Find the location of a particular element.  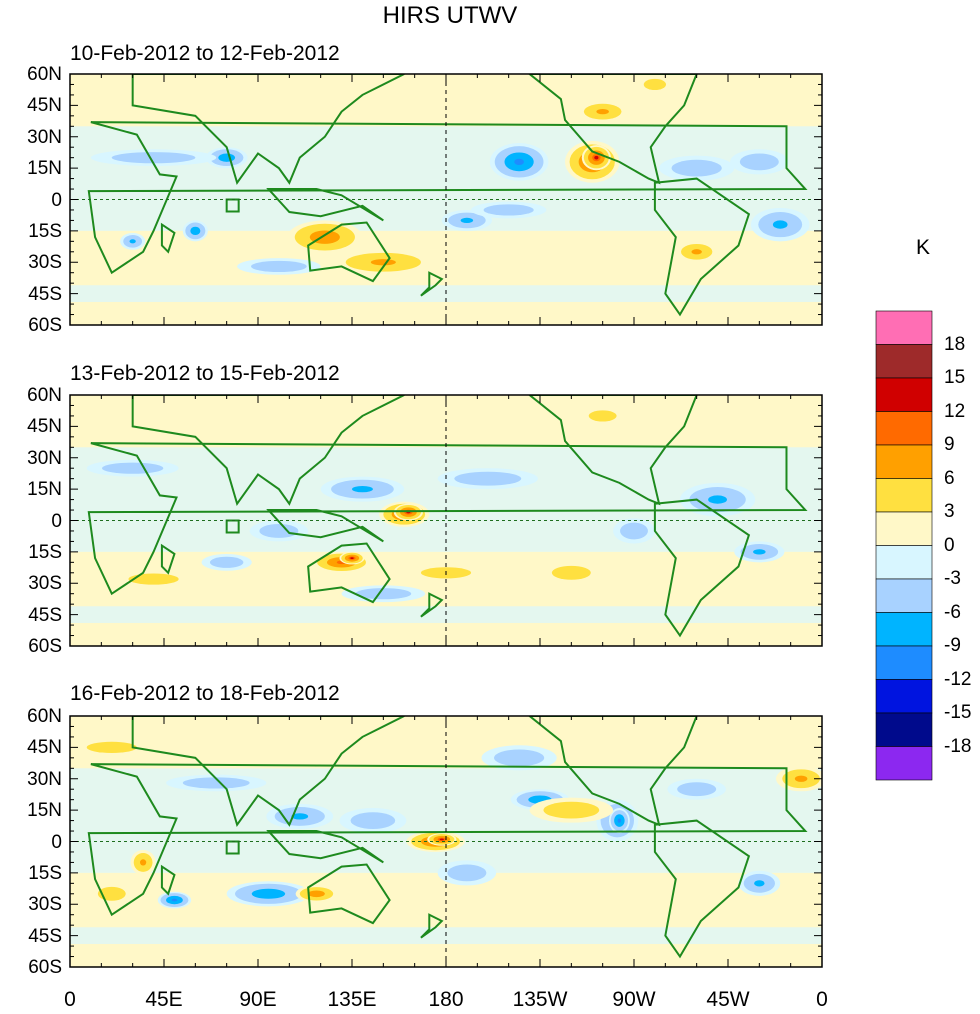

colorbar-label: 15 is located at coordinates (955, 377).